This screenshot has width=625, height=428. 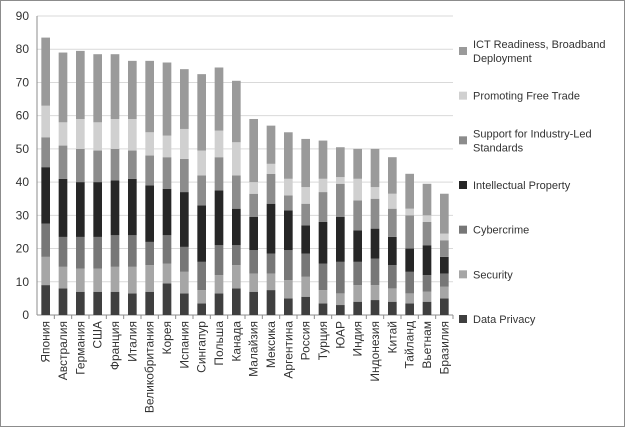 I want to click on x-tick-label: Польша, so click(x=219, y=343).